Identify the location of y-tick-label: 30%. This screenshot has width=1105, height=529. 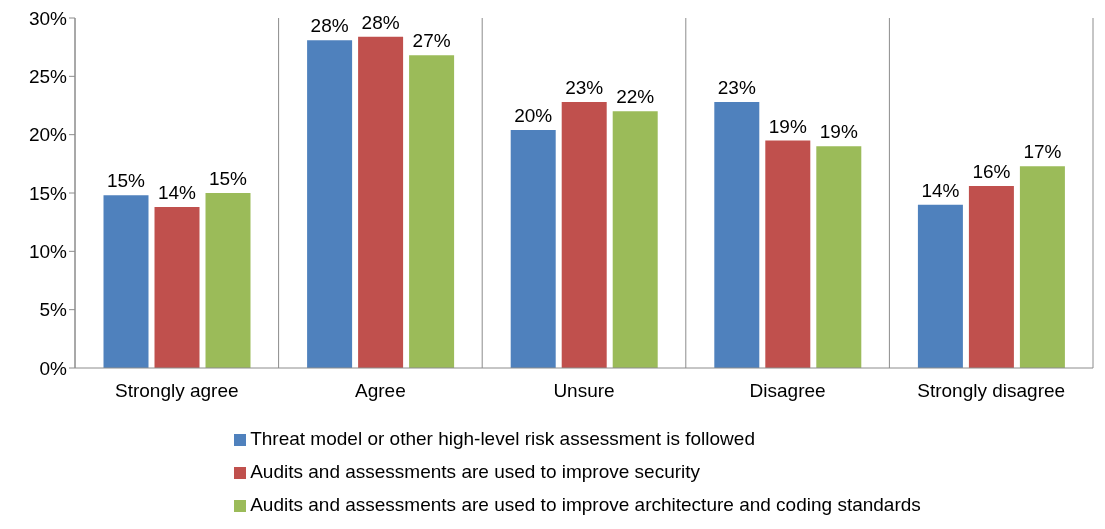
(48, 18).